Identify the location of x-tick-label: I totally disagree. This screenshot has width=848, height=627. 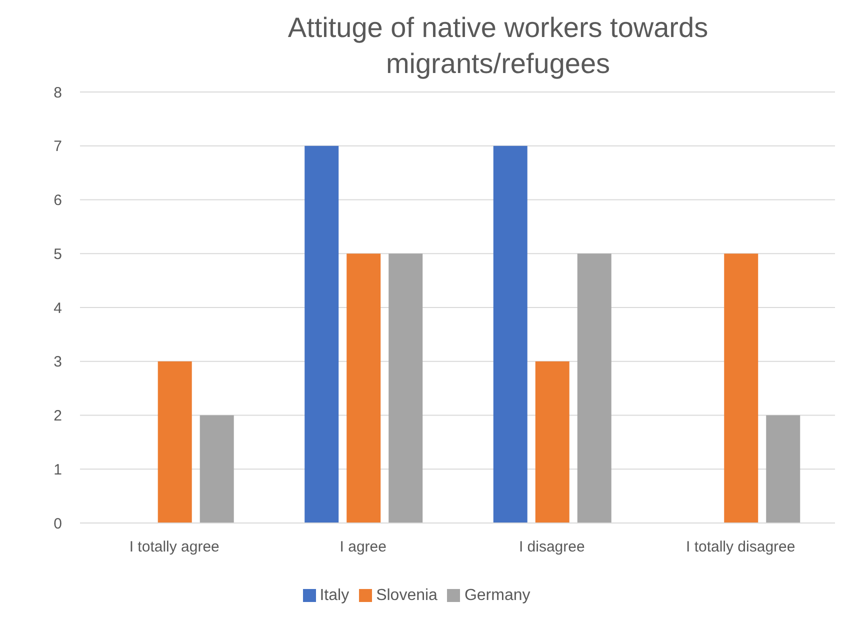
(741, 547).